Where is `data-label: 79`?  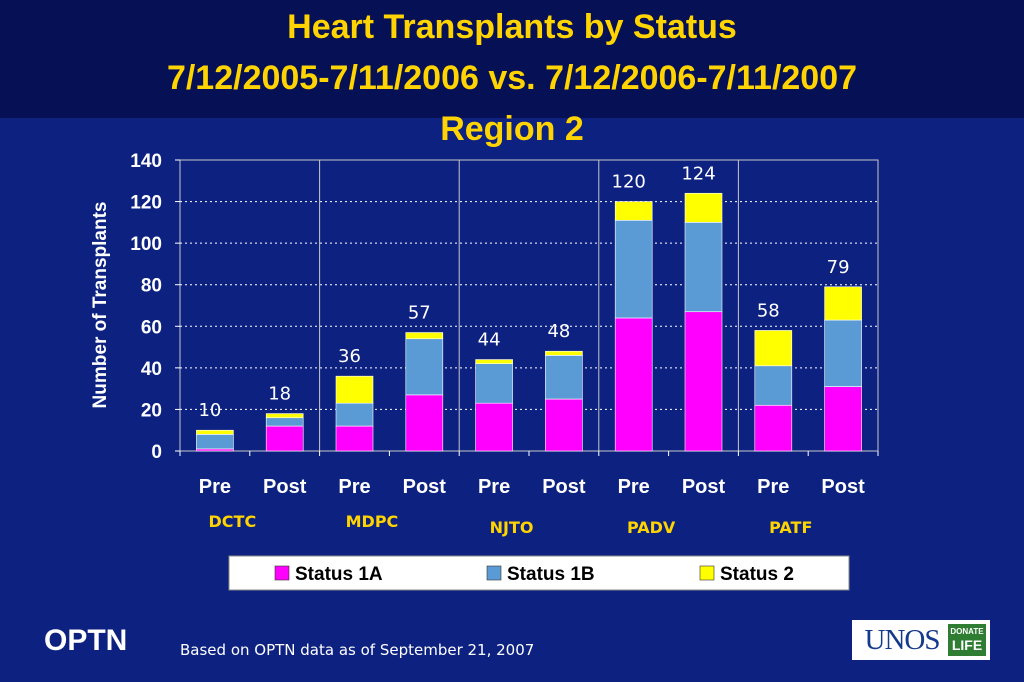 data-label: 79 is located at coordinates (838, 267).